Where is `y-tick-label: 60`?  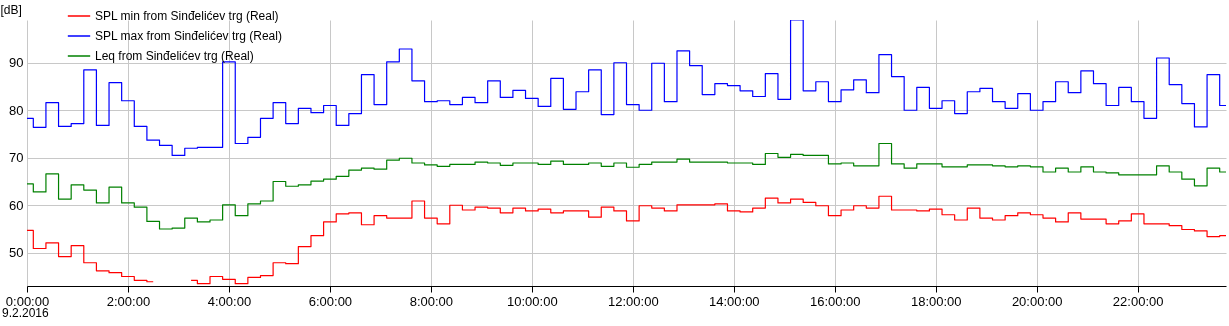 y-tick-label: 60 is located at coordinates (16, 205).